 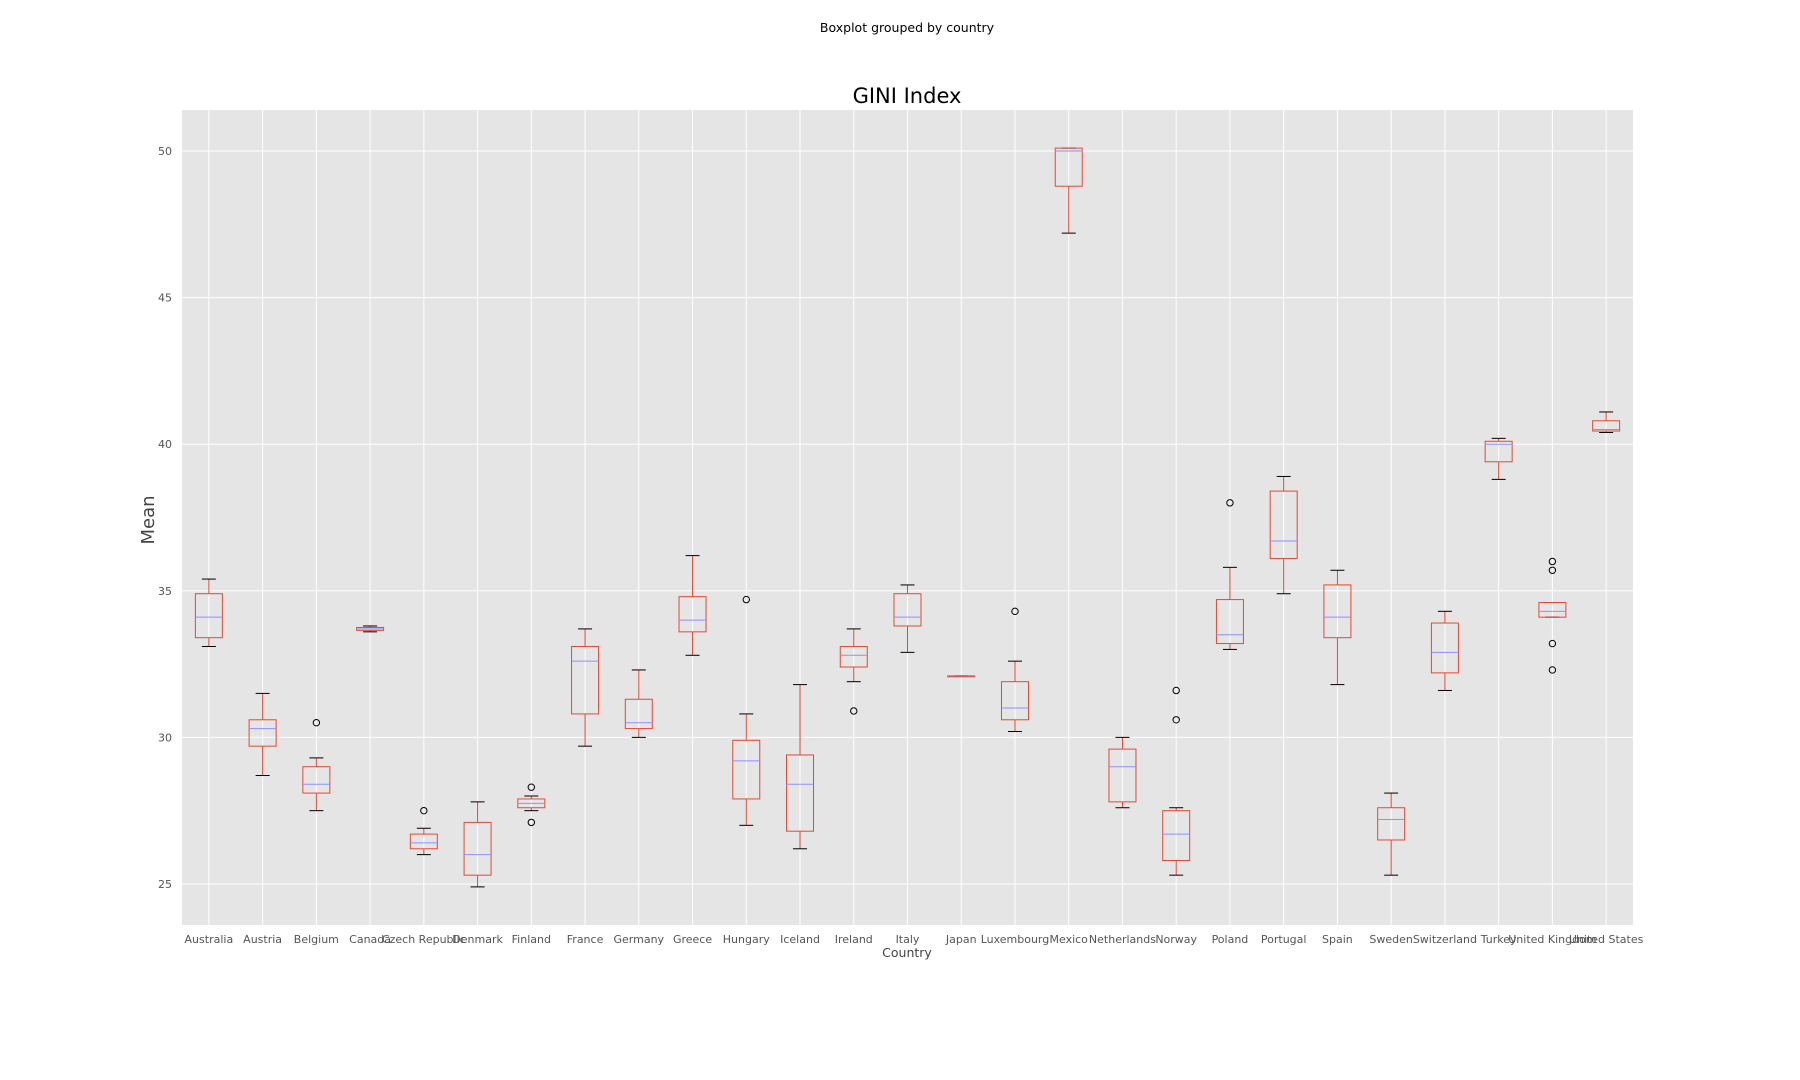 I want to click on x-tick-label: Italy, so click(x=908, y=939).